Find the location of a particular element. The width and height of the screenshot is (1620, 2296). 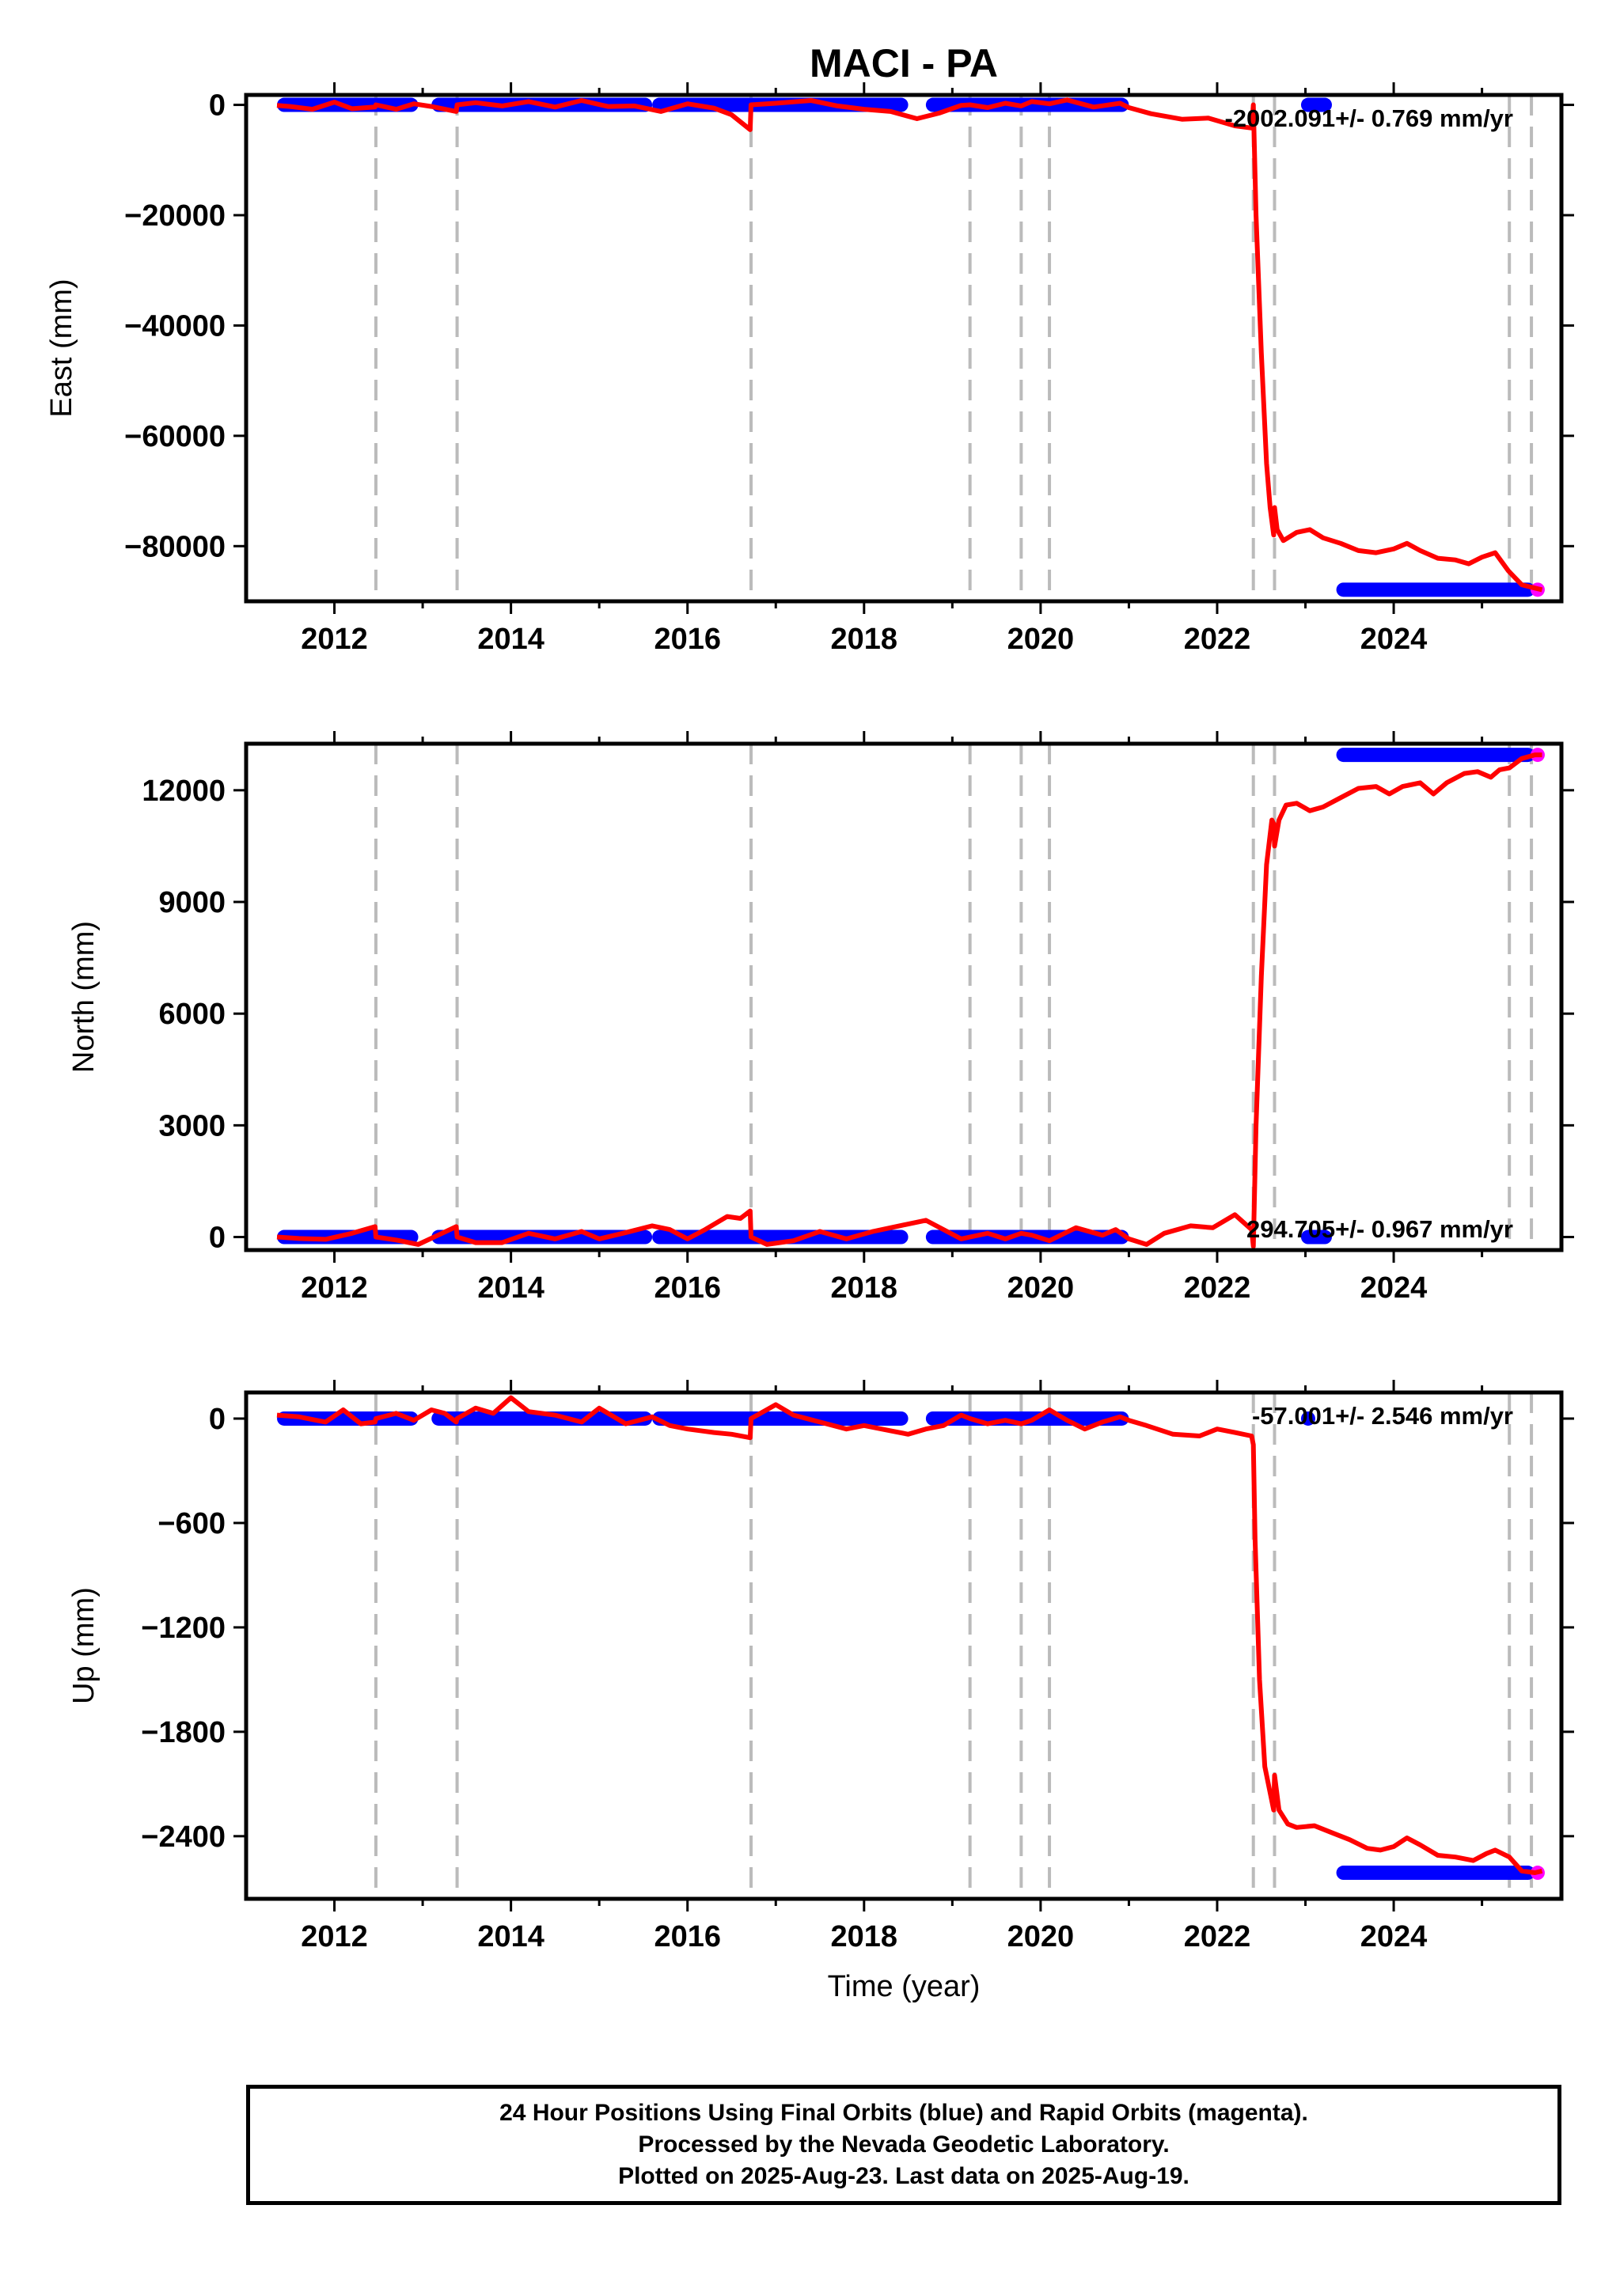

x-axis-label: Time (year) is located at coordinates (904, 1987).